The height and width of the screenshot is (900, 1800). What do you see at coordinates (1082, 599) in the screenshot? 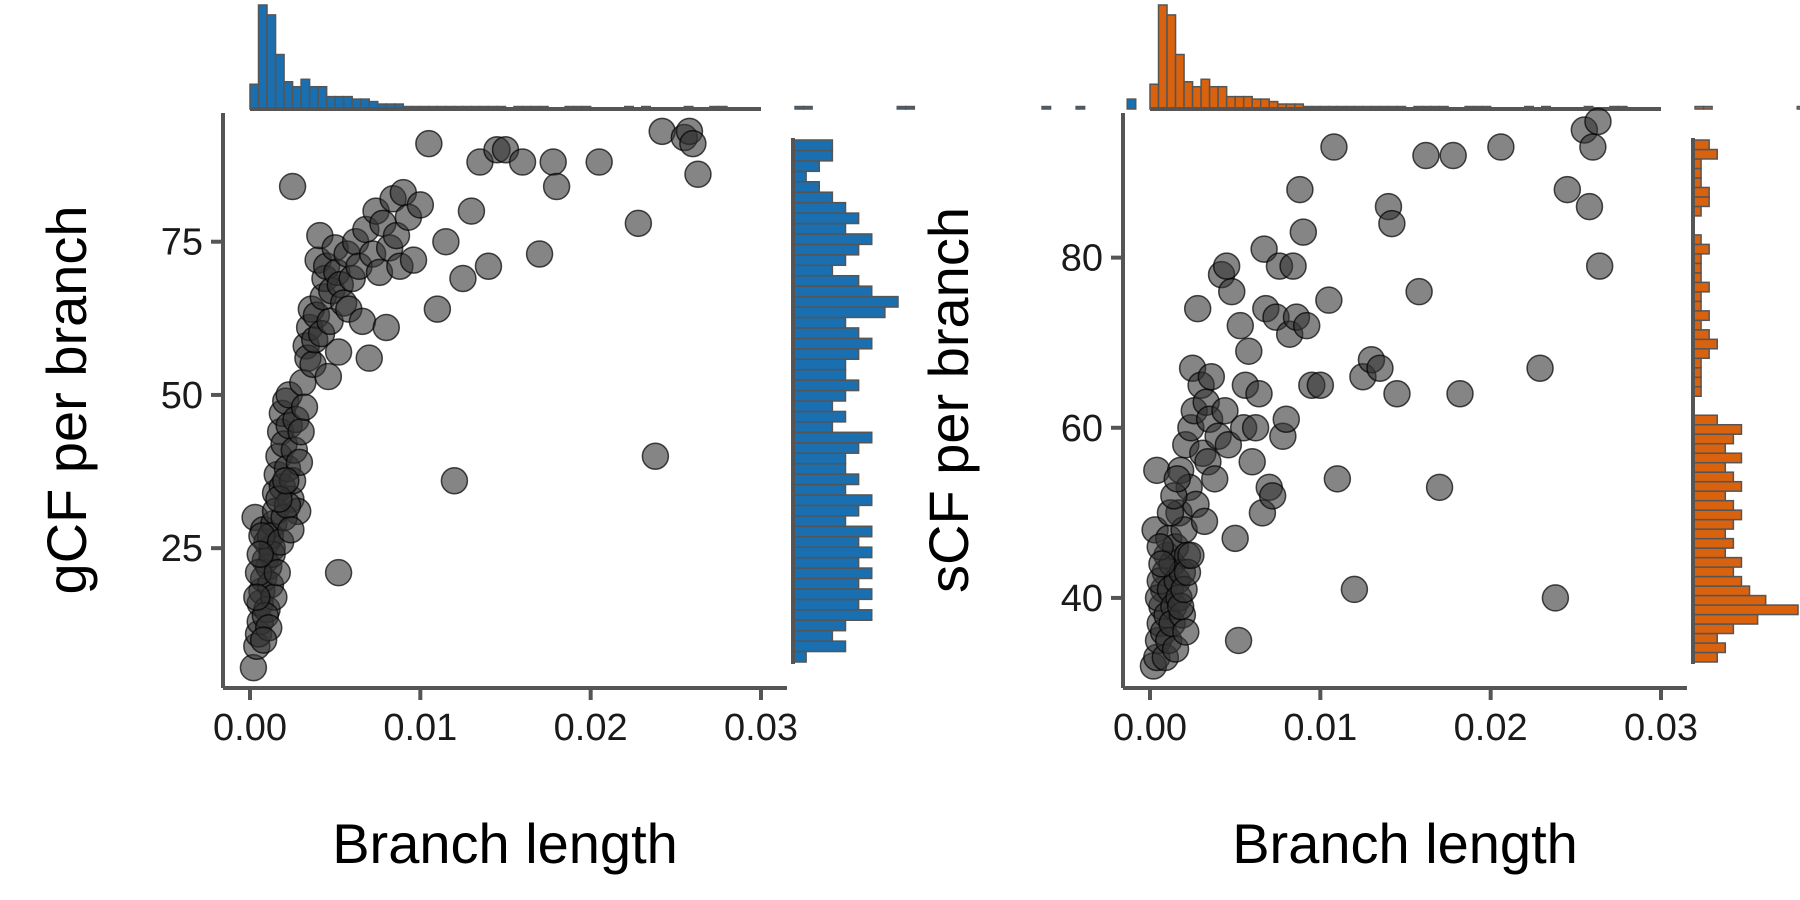
I see `y-tick-label: 40` at bounding box center [1082, 599].